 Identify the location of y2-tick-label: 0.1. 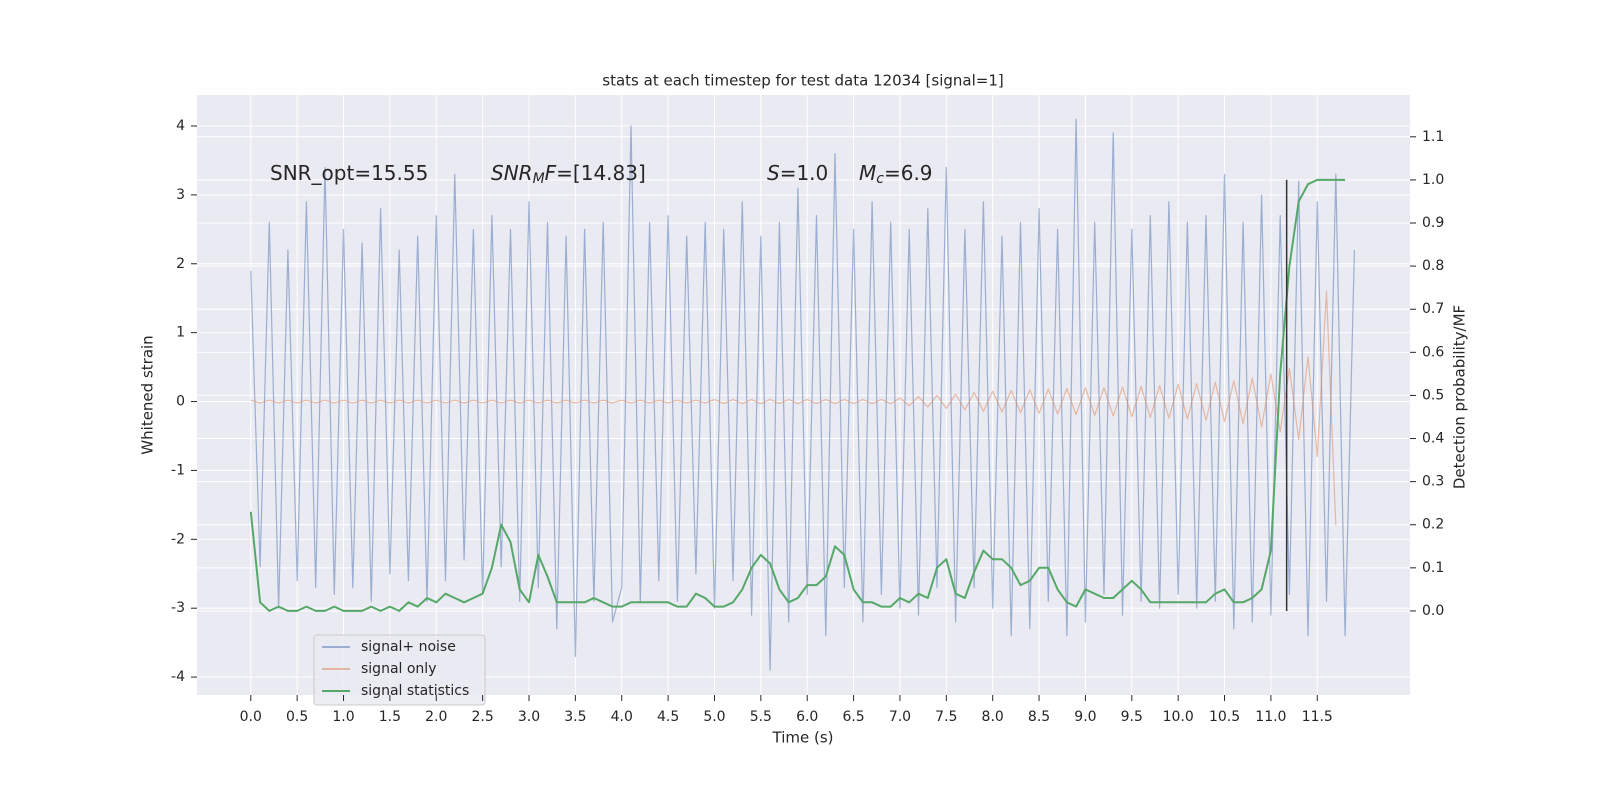
(1433, 568).